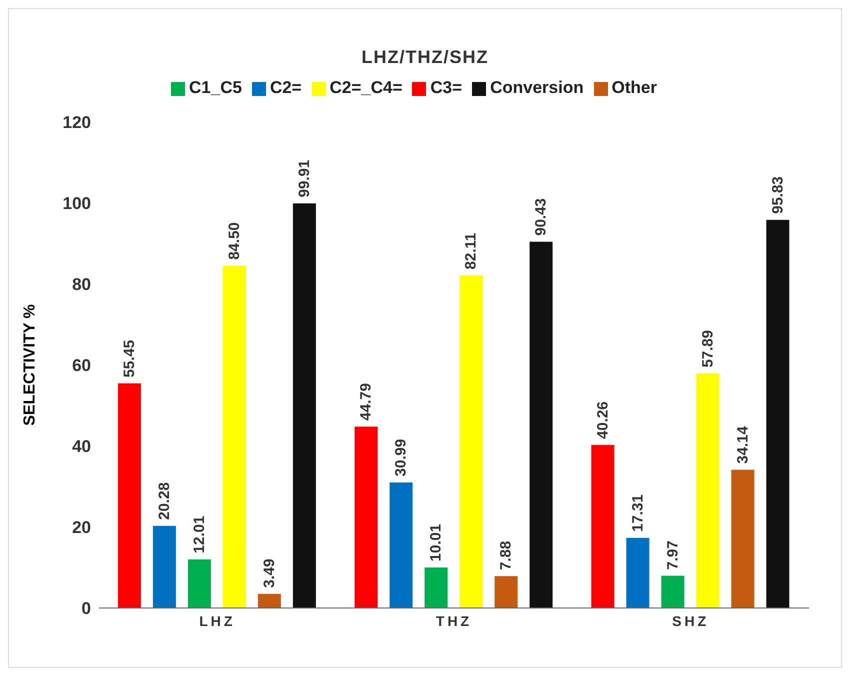 This screenshot has height=677, width=850. I want to click on legend-label: C1_C5, so click(215, 87).